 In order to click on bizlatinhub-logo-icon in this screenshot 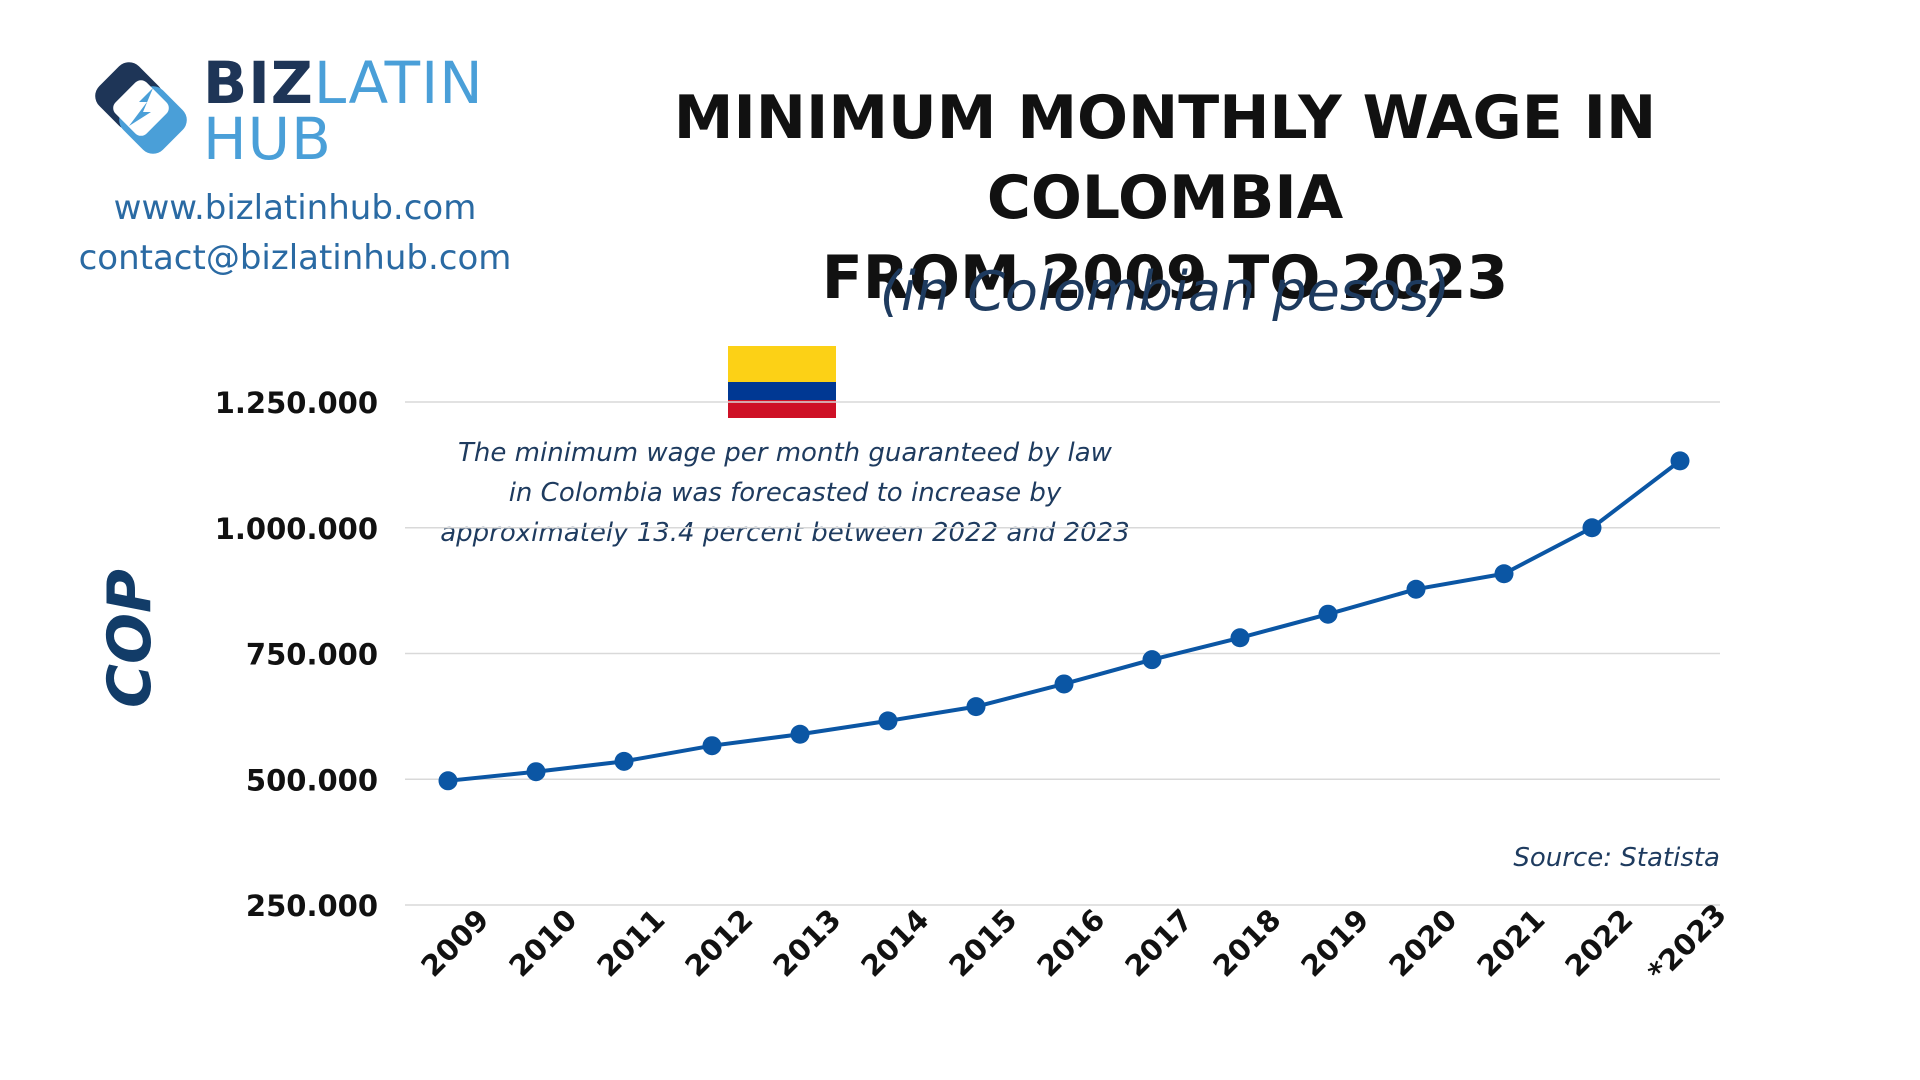, I will do `click(141, 108)`.